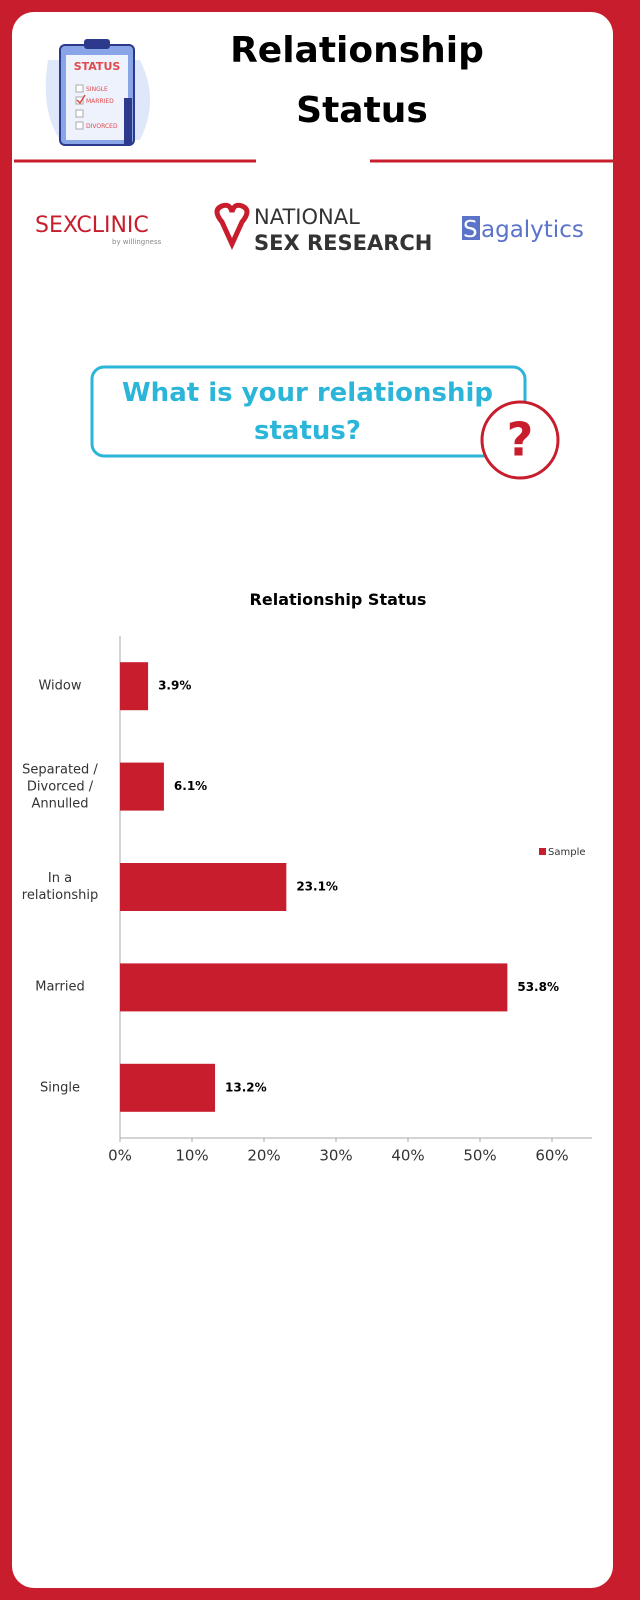  I want to click on value-label: 53.8%, so click(538, 987).